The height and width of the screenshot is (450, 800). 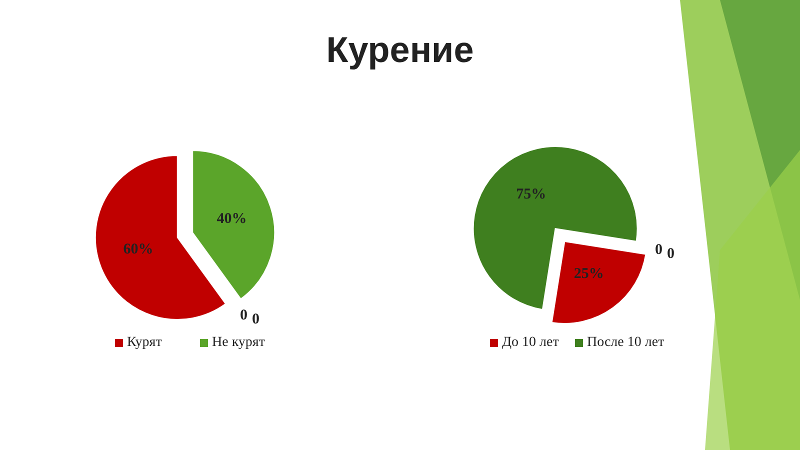 What do you see at coordinates (589, 274) in the screenshot?
I see `data-label: 25%` at bounding box center [589, 274].